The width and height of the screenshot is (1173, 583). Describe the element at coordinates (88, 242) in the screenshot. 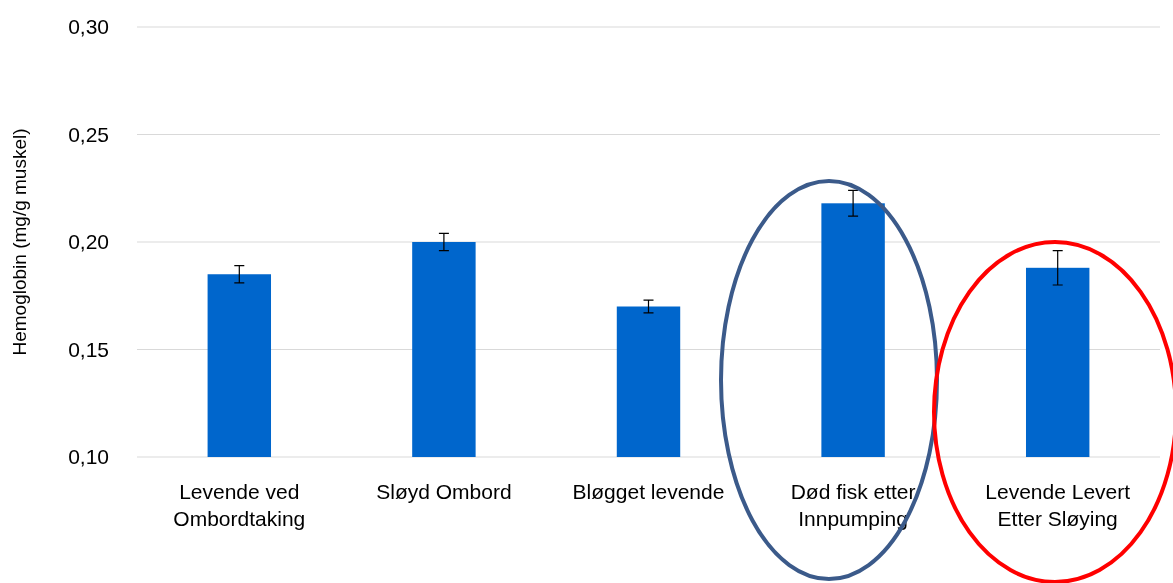

I see `y-tick-label: 0,20` at that location.